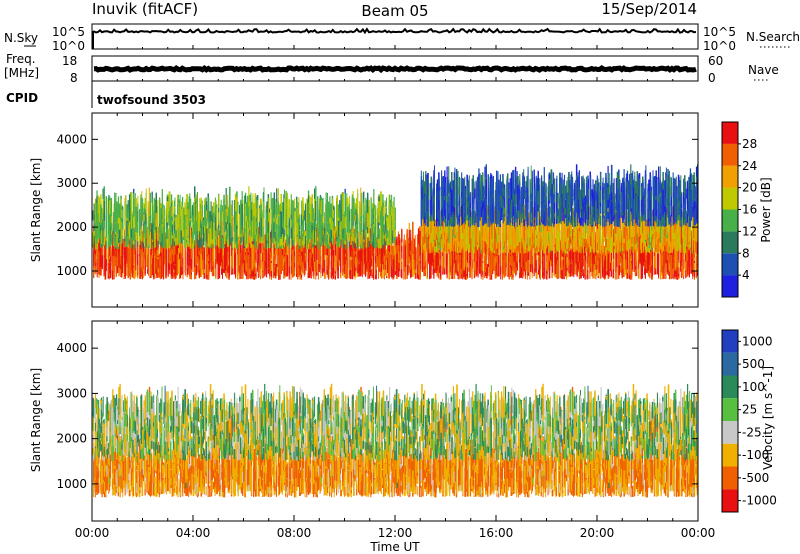  I want to click on nave-tick-low: 0, so click(712, 78).